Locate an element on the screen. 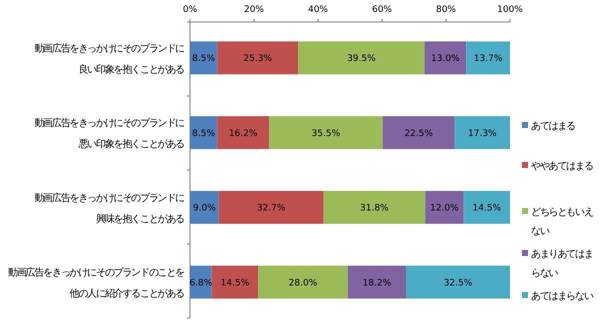  data-label: 32.5% is located at coordinates (458, 283).